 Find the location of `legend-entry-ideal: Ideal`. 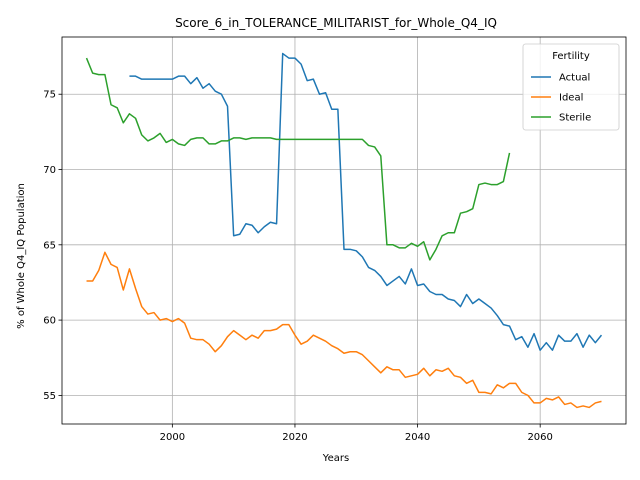

legend-entry-ideal: Ideal is located at coordinates (571, 98).